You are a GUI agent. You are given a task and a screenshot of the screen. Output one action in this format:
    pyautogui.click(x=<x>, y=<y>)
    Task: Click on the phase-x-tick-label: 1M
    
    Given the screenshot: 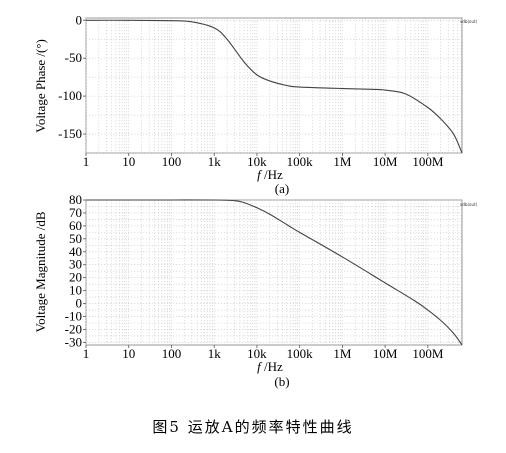 What is the action you would take?
    pyautogui.click(x=342, y=161)
    